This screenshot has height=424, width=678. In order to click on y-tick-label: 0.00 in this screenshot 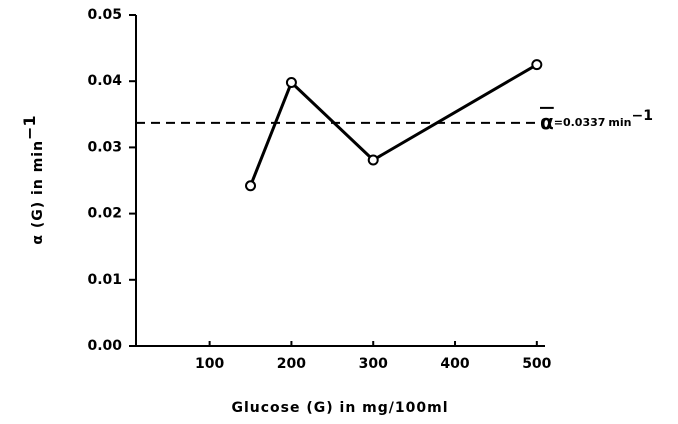, I will do `click(104, 346)`.